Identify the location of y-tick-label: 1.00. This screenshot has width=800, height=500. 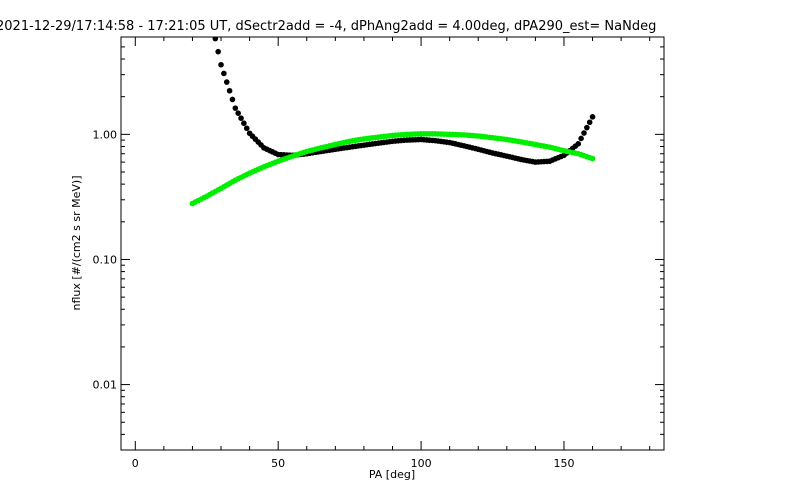
(105, 134).